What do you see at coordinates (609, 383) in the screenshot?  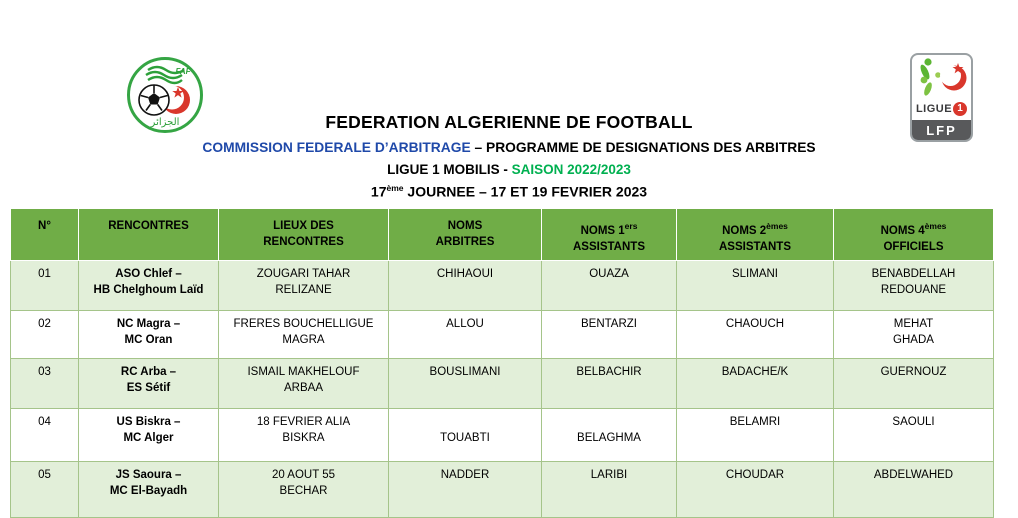 I see `cell-assistant1: BELBACHIR` at bounding box center [609, 383].